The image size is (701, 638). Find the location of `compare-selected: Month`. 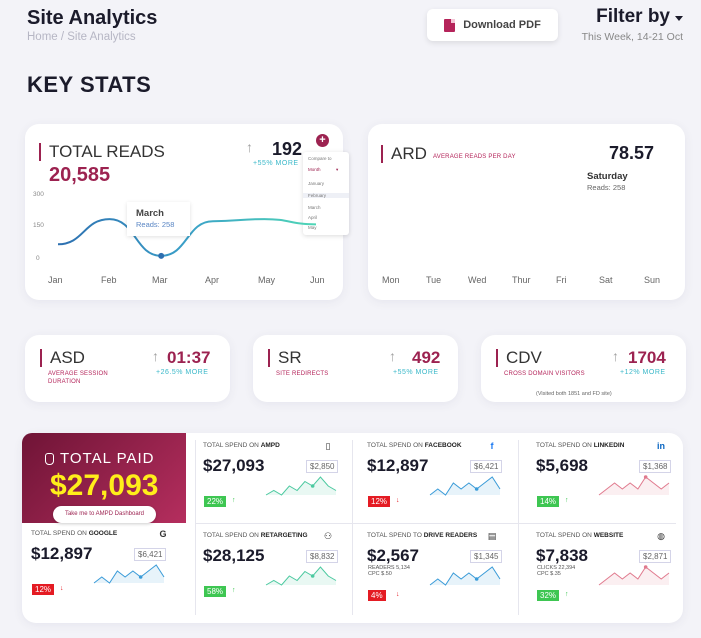

compare-selected: Month is located at coordinates (314, 169).